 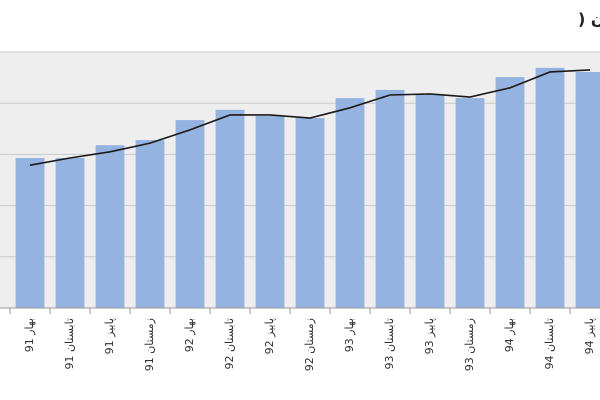 I want to click on x-tick-label: بهار 94, so click(x=509, y=335).